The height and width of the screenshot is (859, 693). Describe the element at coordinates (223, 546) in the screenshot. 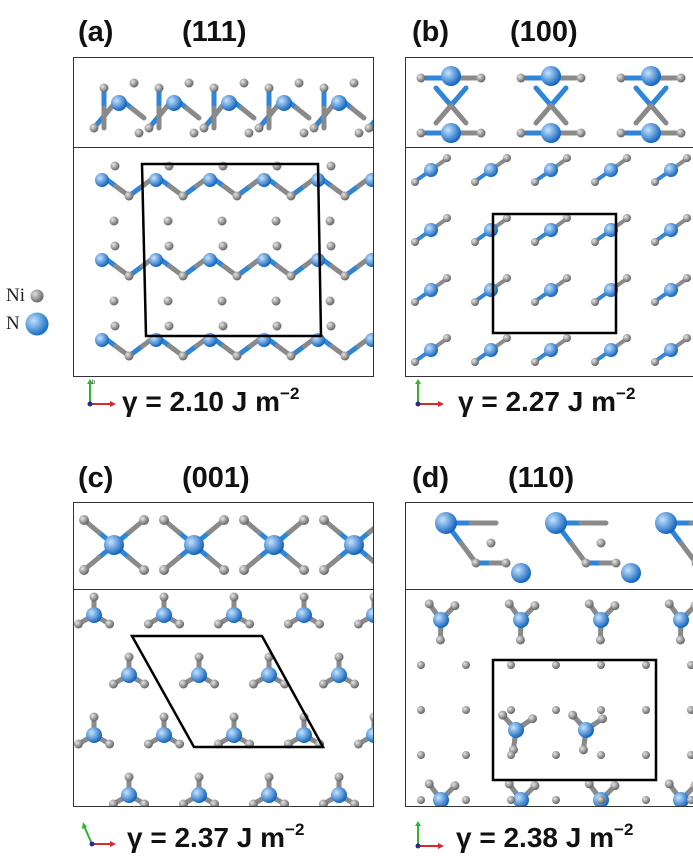

I see `panel-c-side-view` at that location.